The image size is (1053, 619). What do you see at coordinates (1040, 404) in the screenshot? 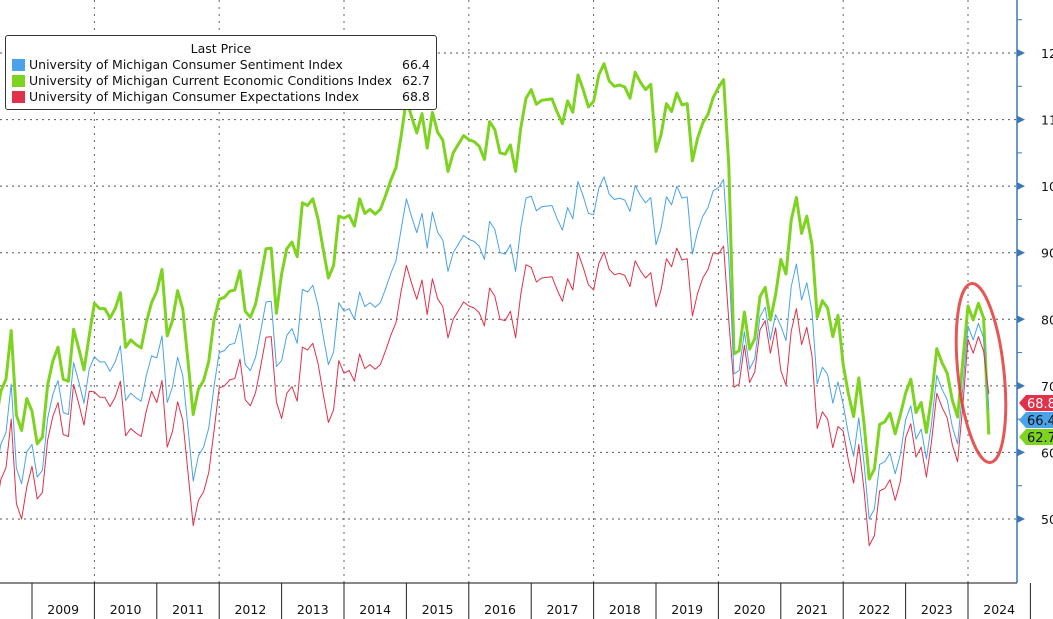
I see `last-value-label: 68.8` at bounding box center [1040, 404].